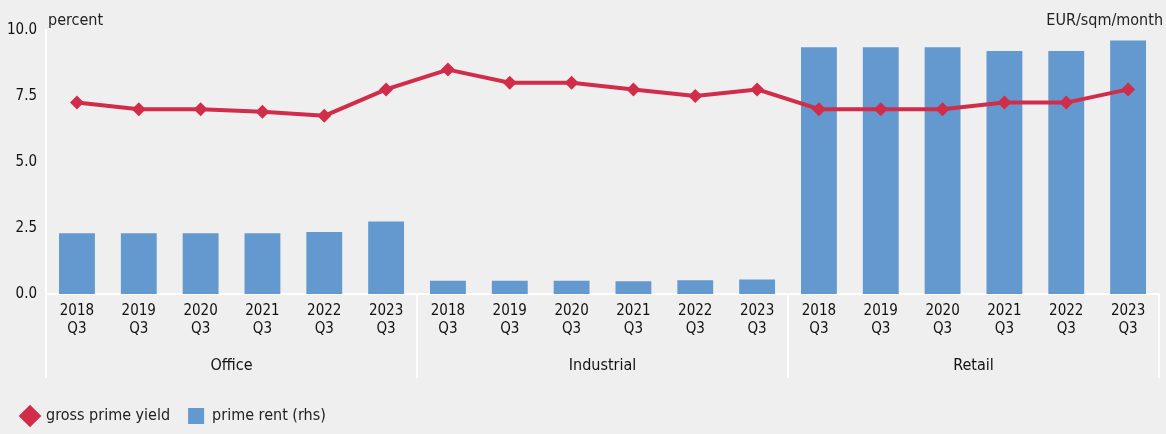  Describe the element at coordinates (76, 20) in the screenshot. I see `y-axis-title: percent` at that location.